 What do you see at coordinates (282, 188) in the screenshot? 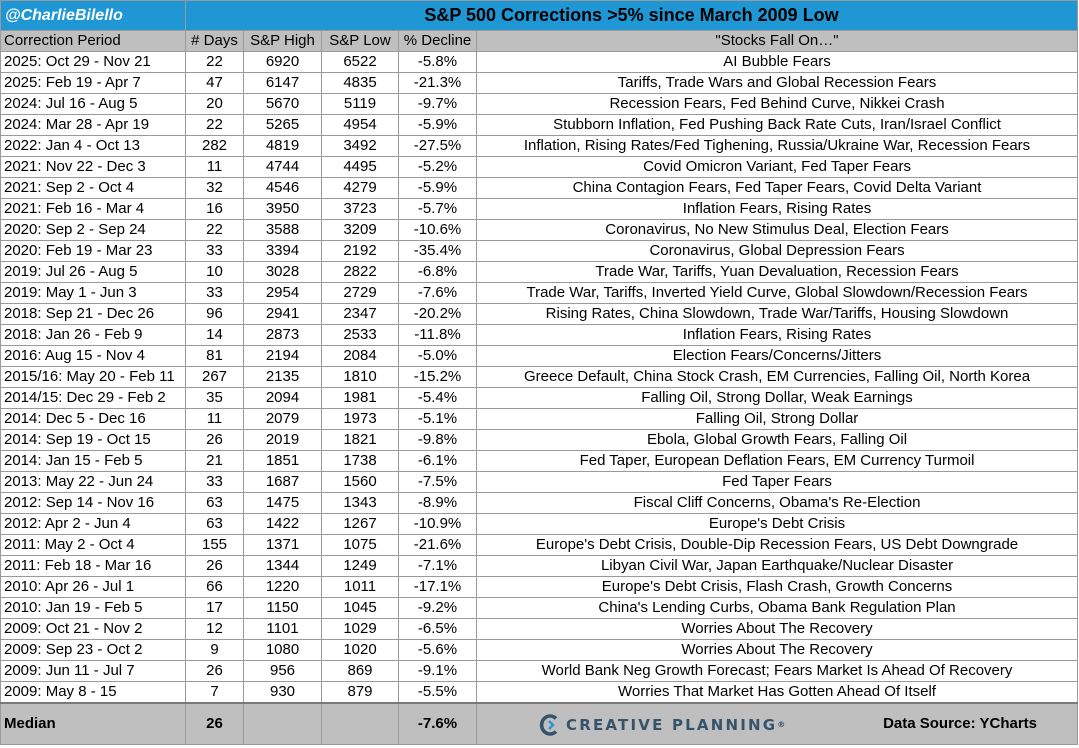
I see `cell-high: 4546` at bounding box center [282, 188].